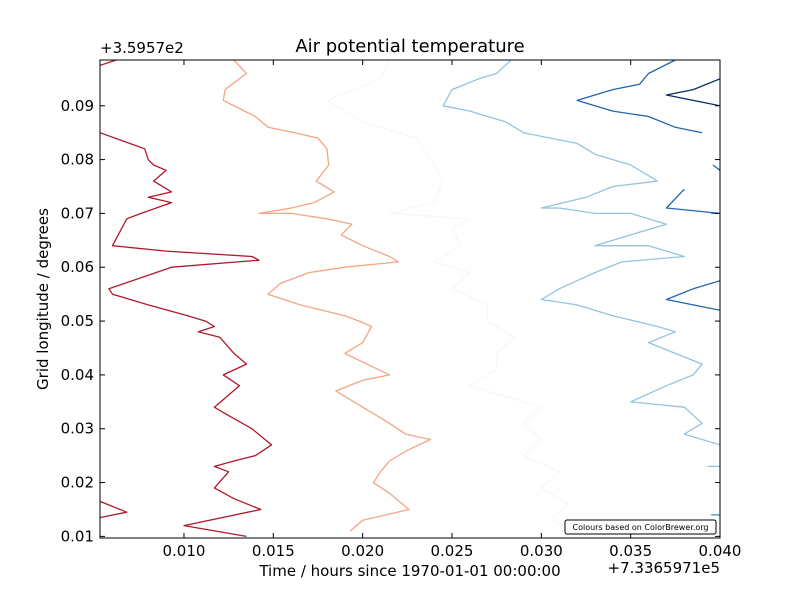  I want to click on y-tick-label: 0.08, so click(77, 160).